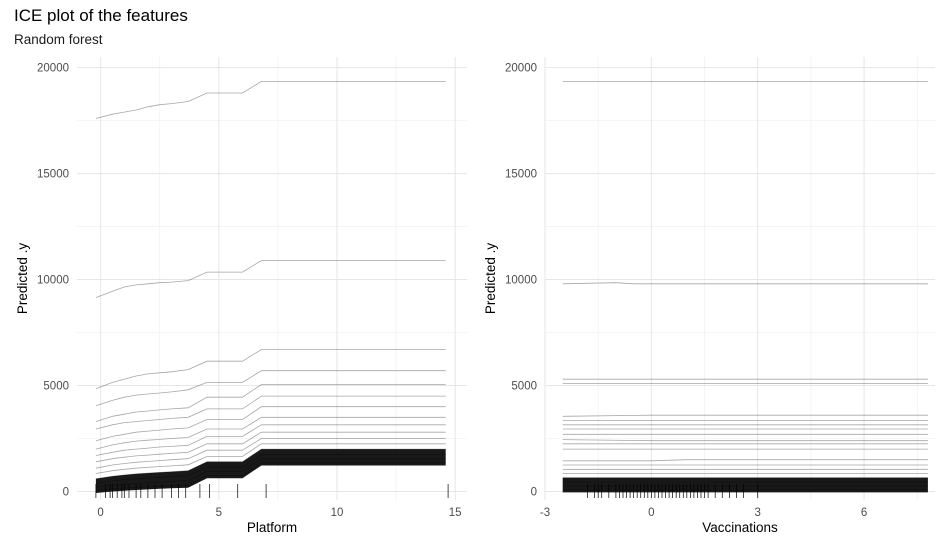 Image resolution: width=951 pixels, height=550 pixels. Describe the element at coordinates (758, 513) in the screenshot. I see `x-tick-label: 3` at that location.